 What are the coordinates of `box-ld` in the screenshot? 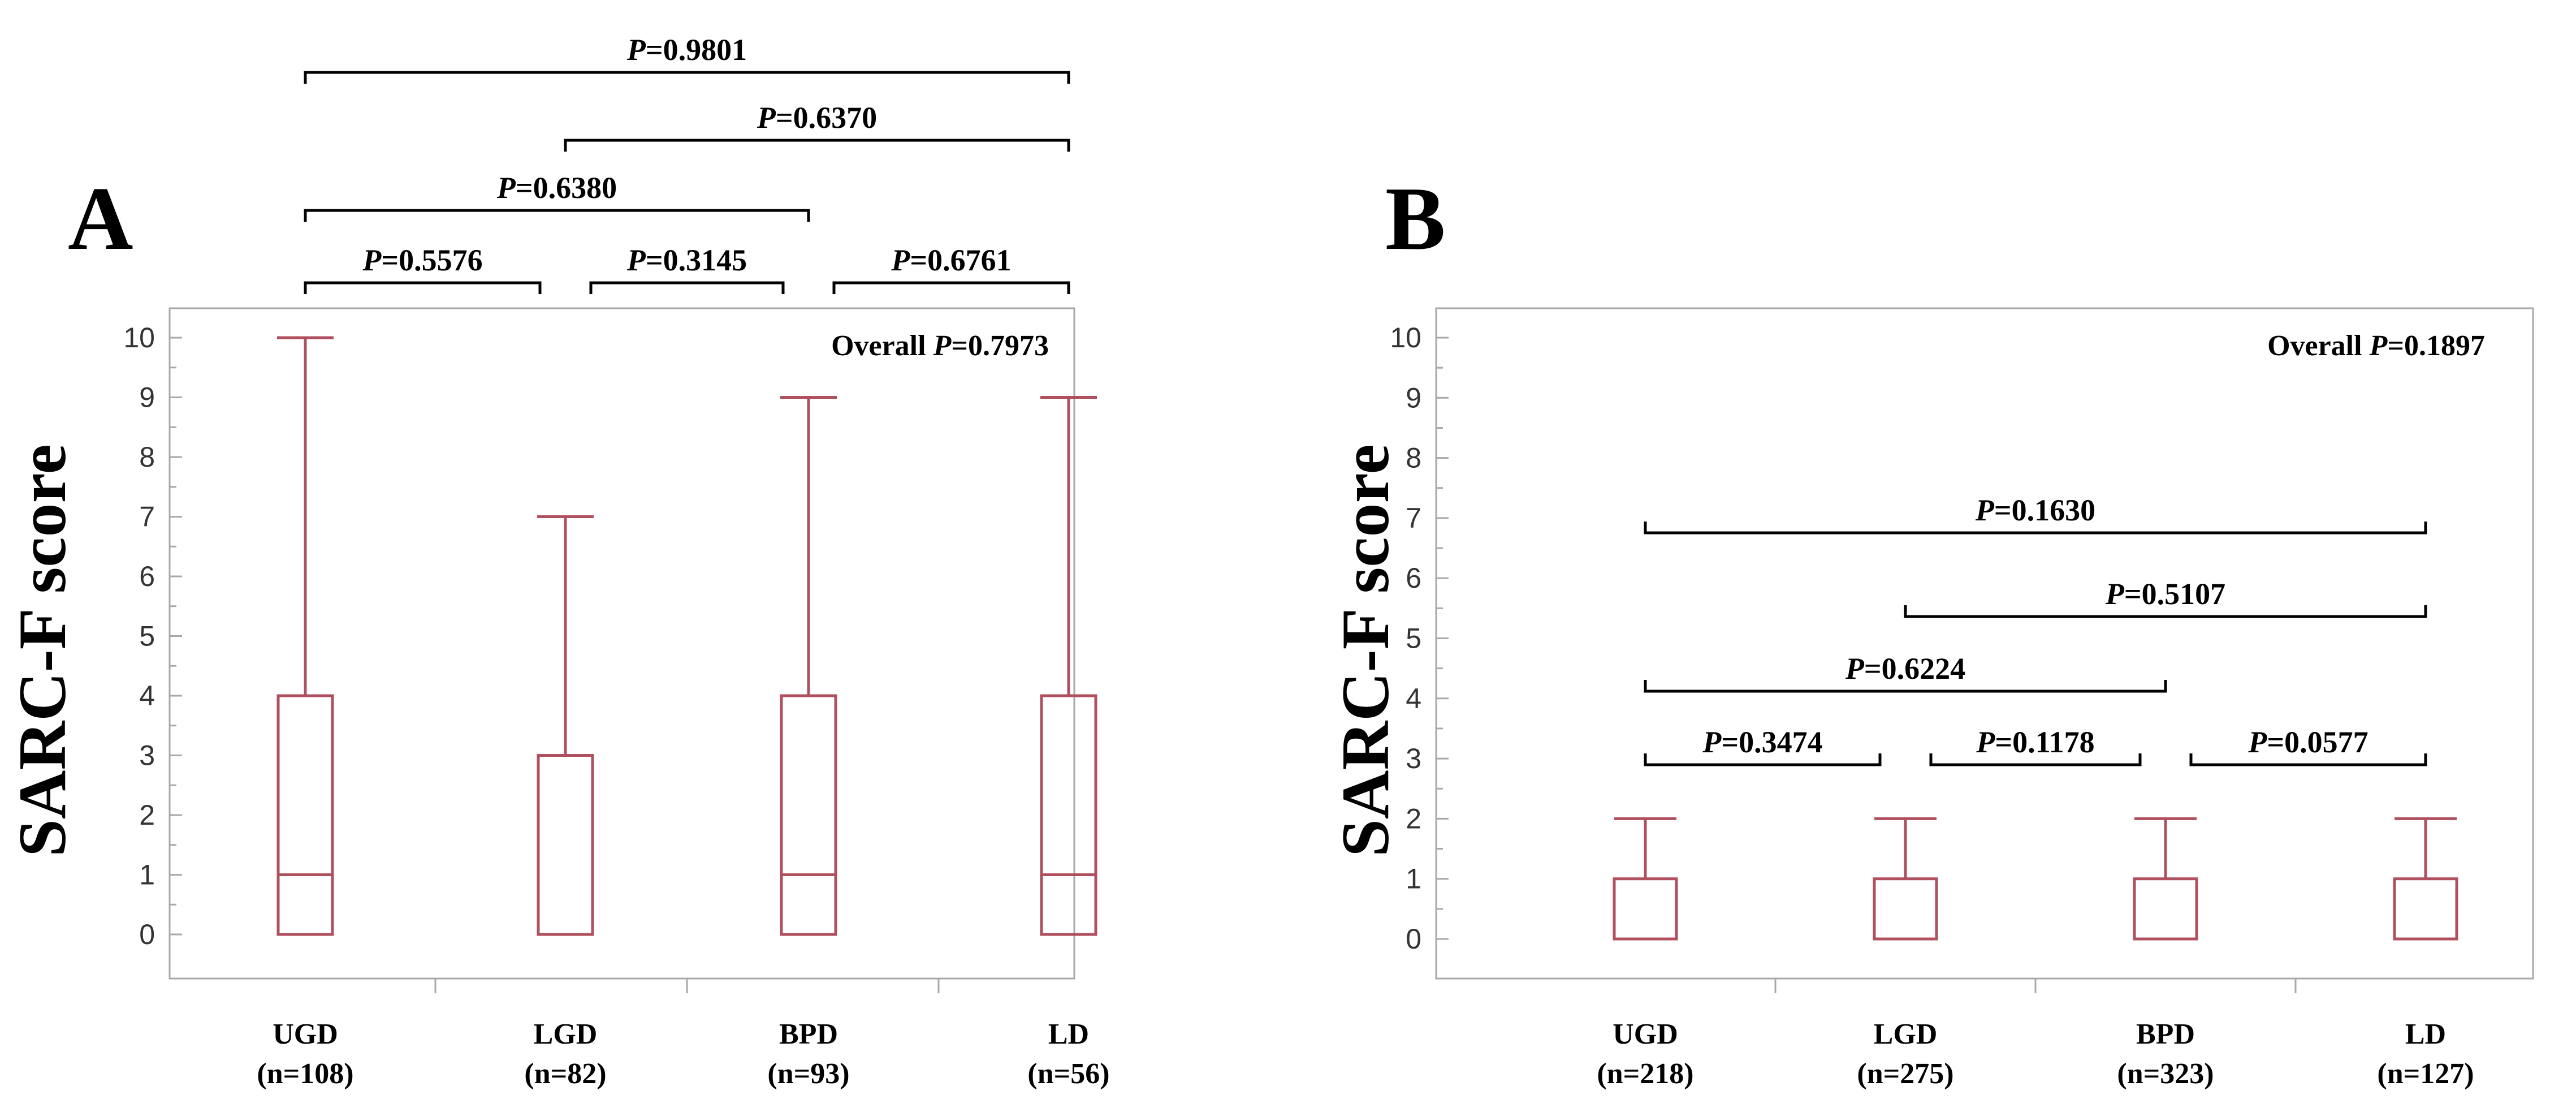 It's located at (1068, 666).